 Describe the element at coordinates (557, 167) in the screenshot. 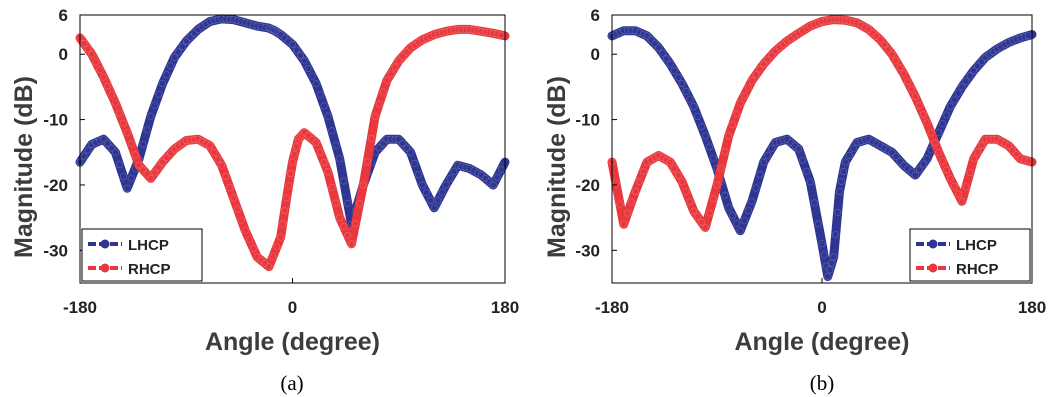

I see `y-axis-label: Magnitude (dB)` at that location.